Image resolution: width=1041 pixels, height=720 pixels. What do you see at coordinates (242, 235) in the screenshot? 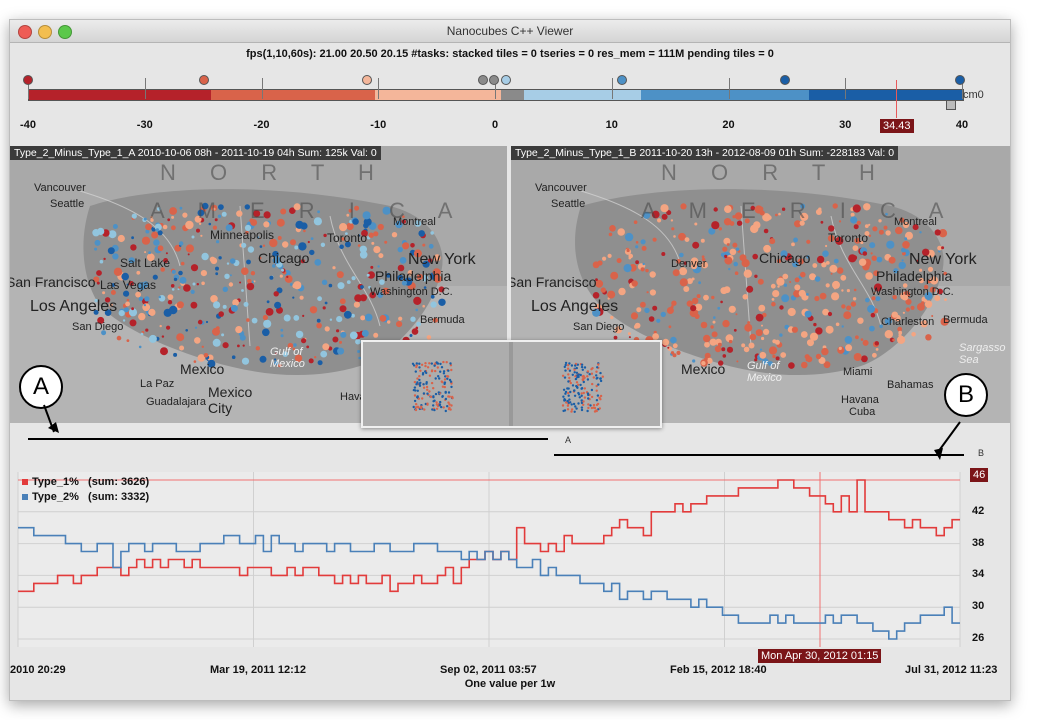
I see `map-a-label-minneapolis: Minneapolis` at bounding box center [242, 235].